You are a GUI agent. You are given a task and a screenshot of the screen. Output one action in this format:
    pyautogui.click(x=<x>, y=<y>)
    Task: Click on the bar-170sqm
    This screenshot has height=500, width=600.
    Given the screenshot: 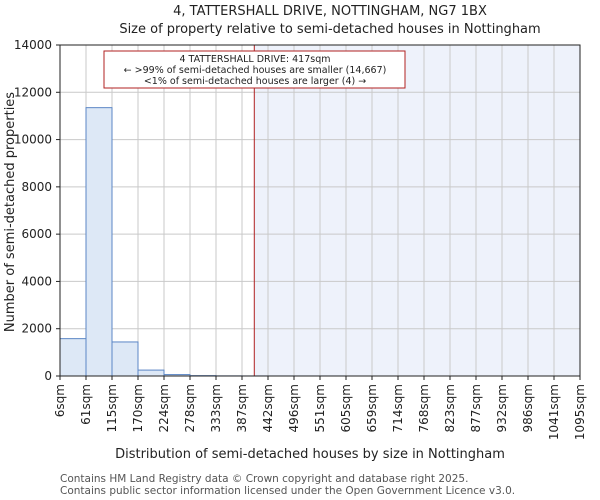 What is the action you would take?
    pyautogui.click(x=151, y=373)
    